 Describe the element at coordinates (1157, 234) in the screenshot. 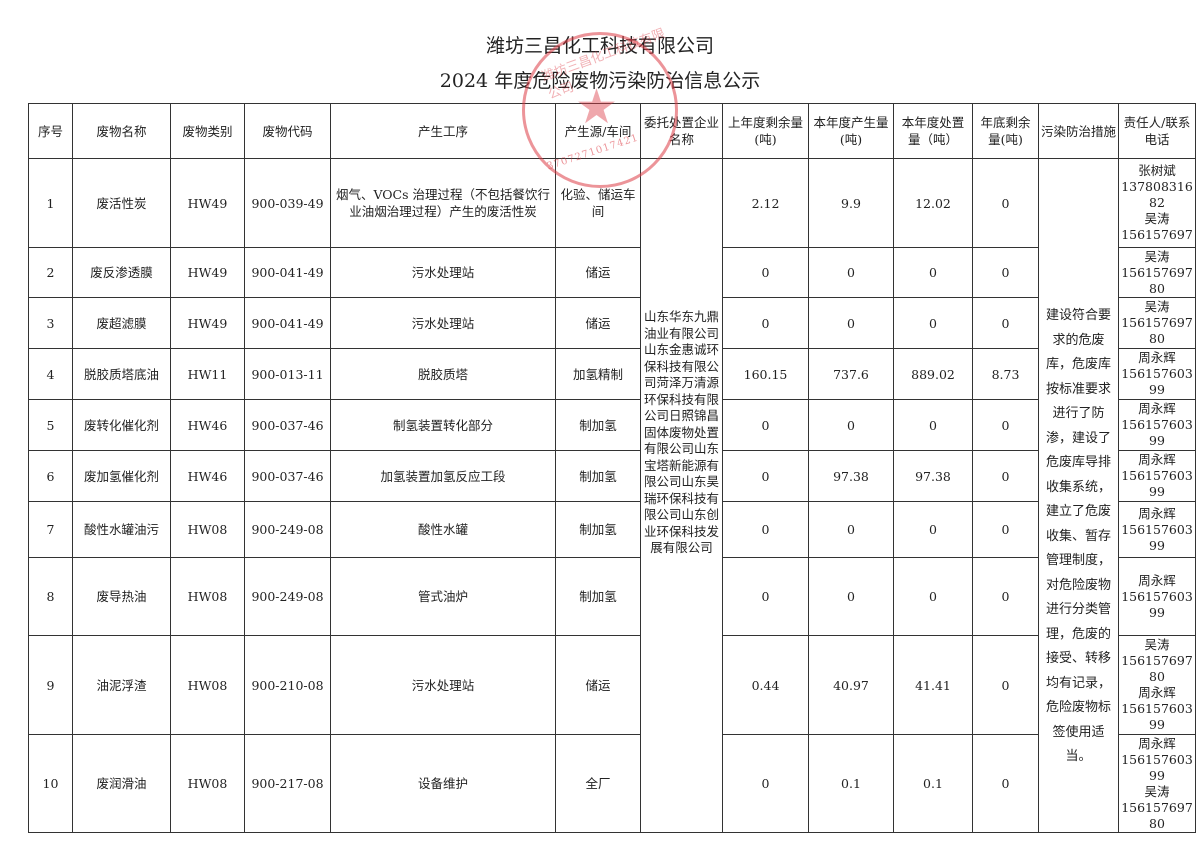

I see `contact-phone: 156157697` at that location.